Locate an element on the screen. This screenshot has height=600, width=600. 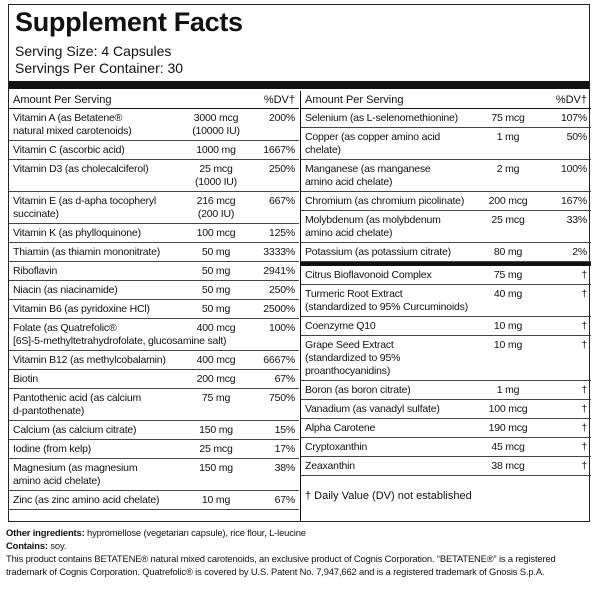
amount: 75 mg is located at coordinates (508, 275).